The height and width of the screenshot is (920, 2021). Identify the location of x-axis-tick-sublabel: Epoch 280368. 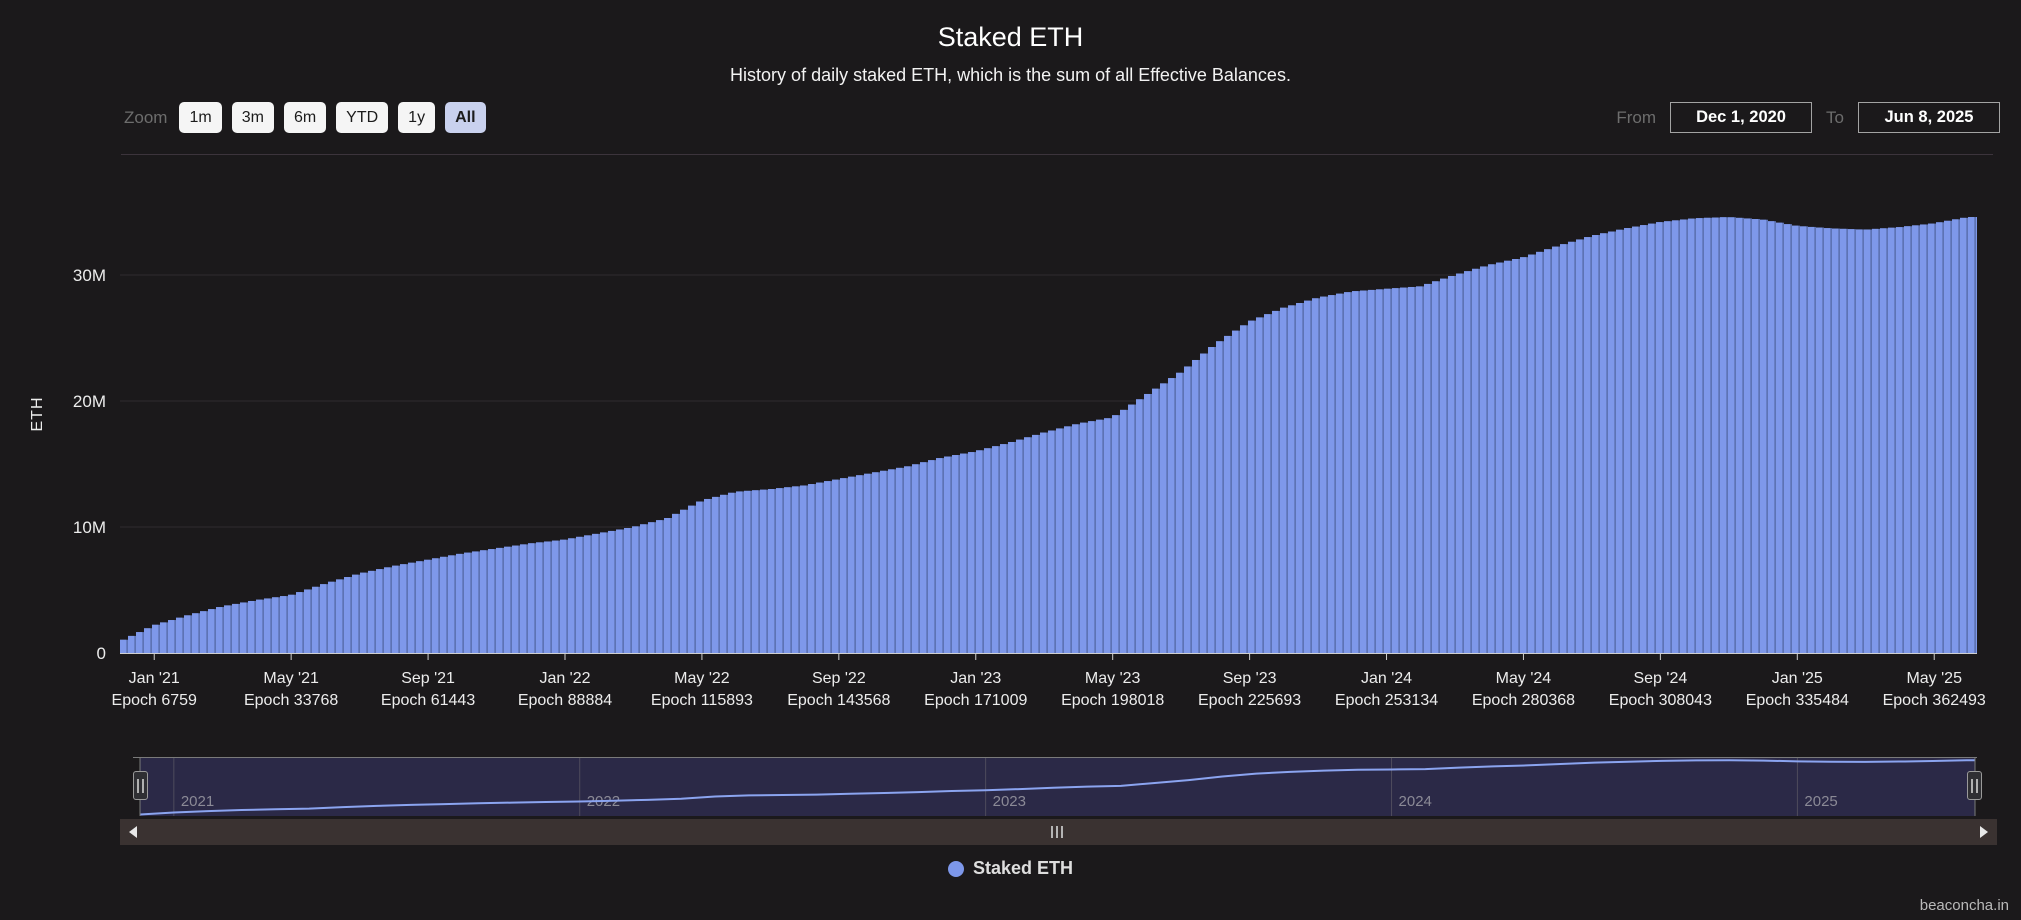
(1523, 700).